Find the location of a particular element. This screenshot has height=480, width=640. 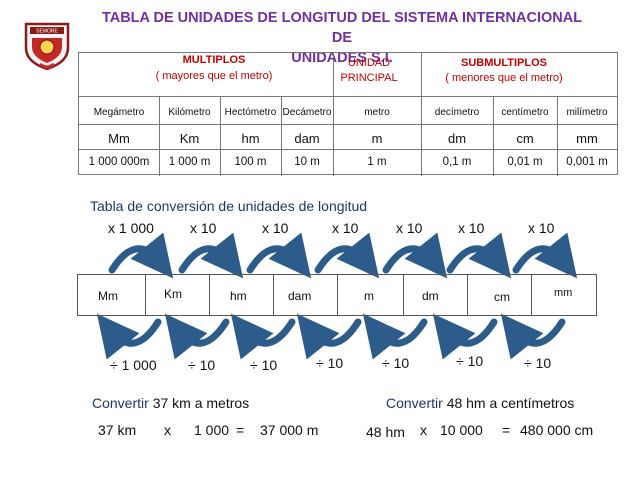

calc-operator: x is located at coordinates (423, 430).